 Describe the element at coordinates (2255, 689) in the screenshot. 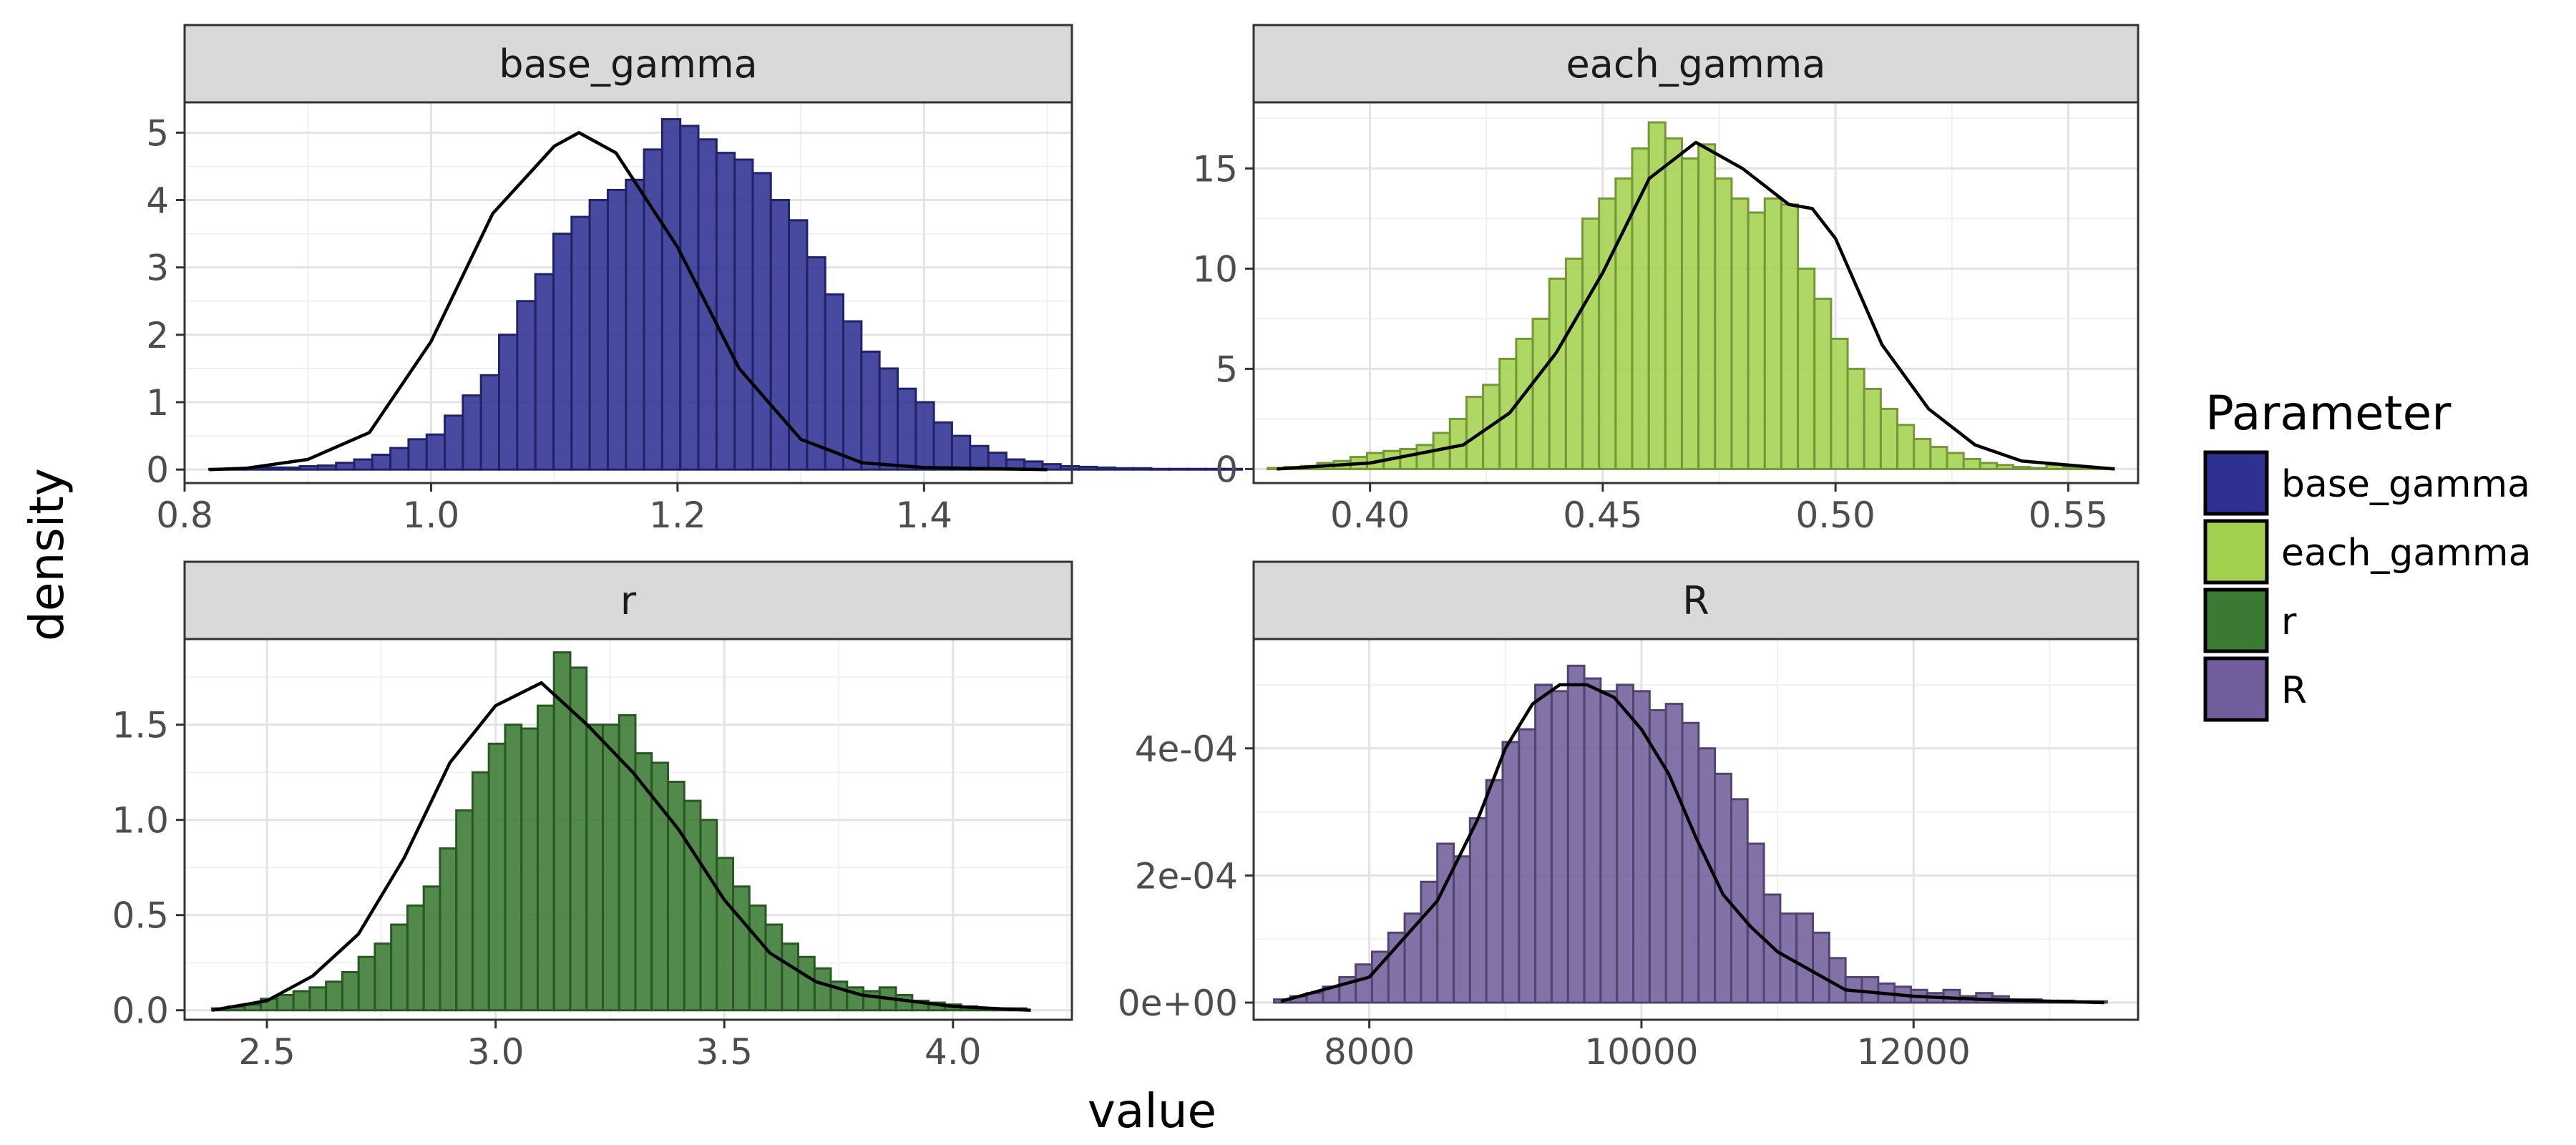

I see `legend-item-r-upper: R` at that location.